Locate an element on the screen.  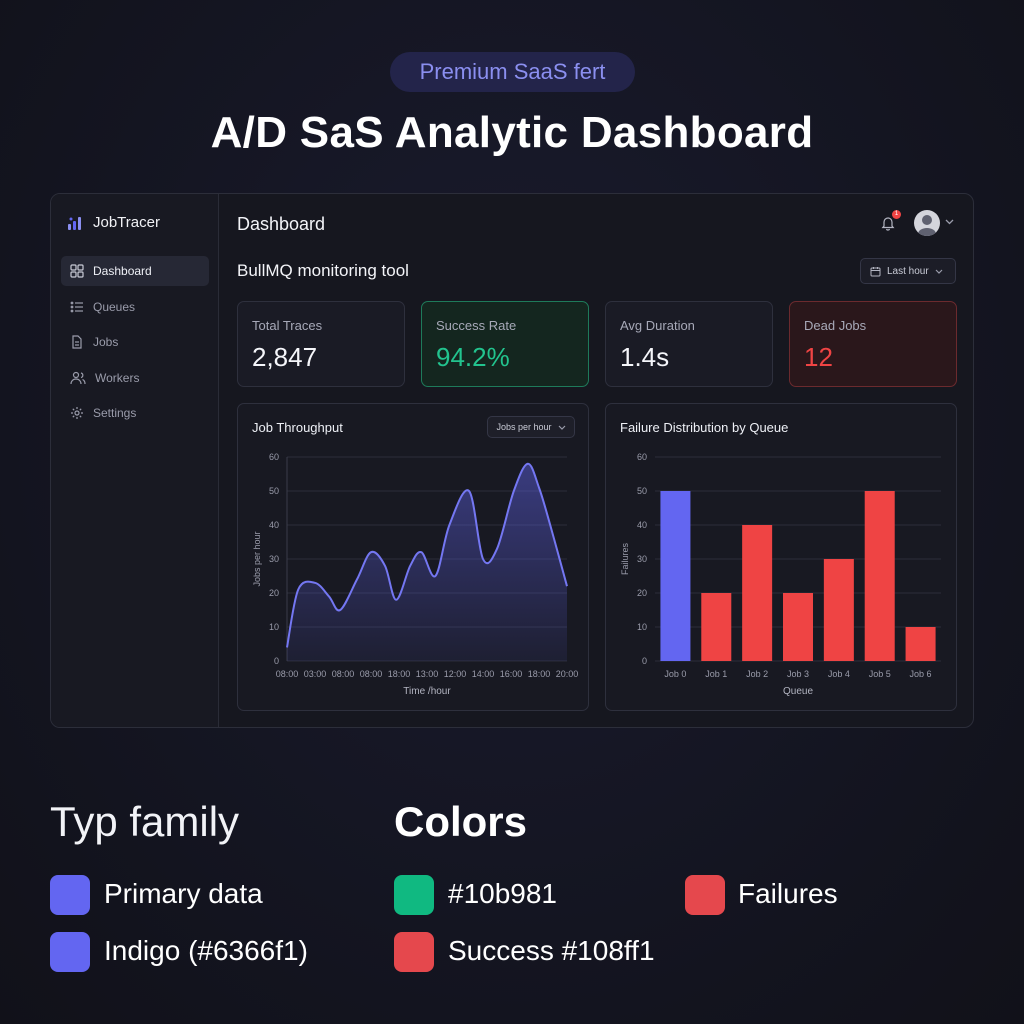
user-icon is located at coordinates (927, 225).